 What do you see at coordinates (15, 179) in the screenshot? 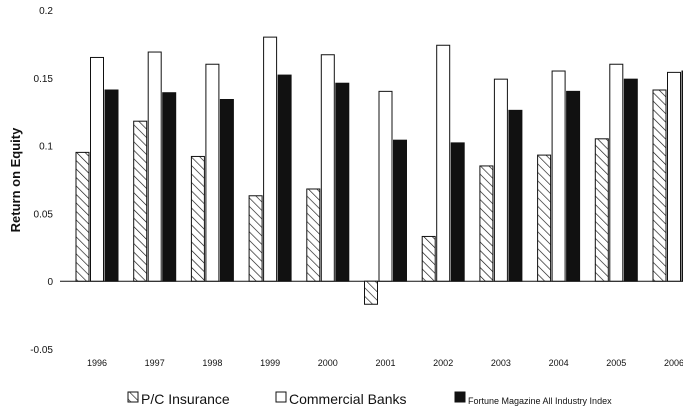
I see `y-axis-label: Return on Equity` at bounding box center [15, 179].